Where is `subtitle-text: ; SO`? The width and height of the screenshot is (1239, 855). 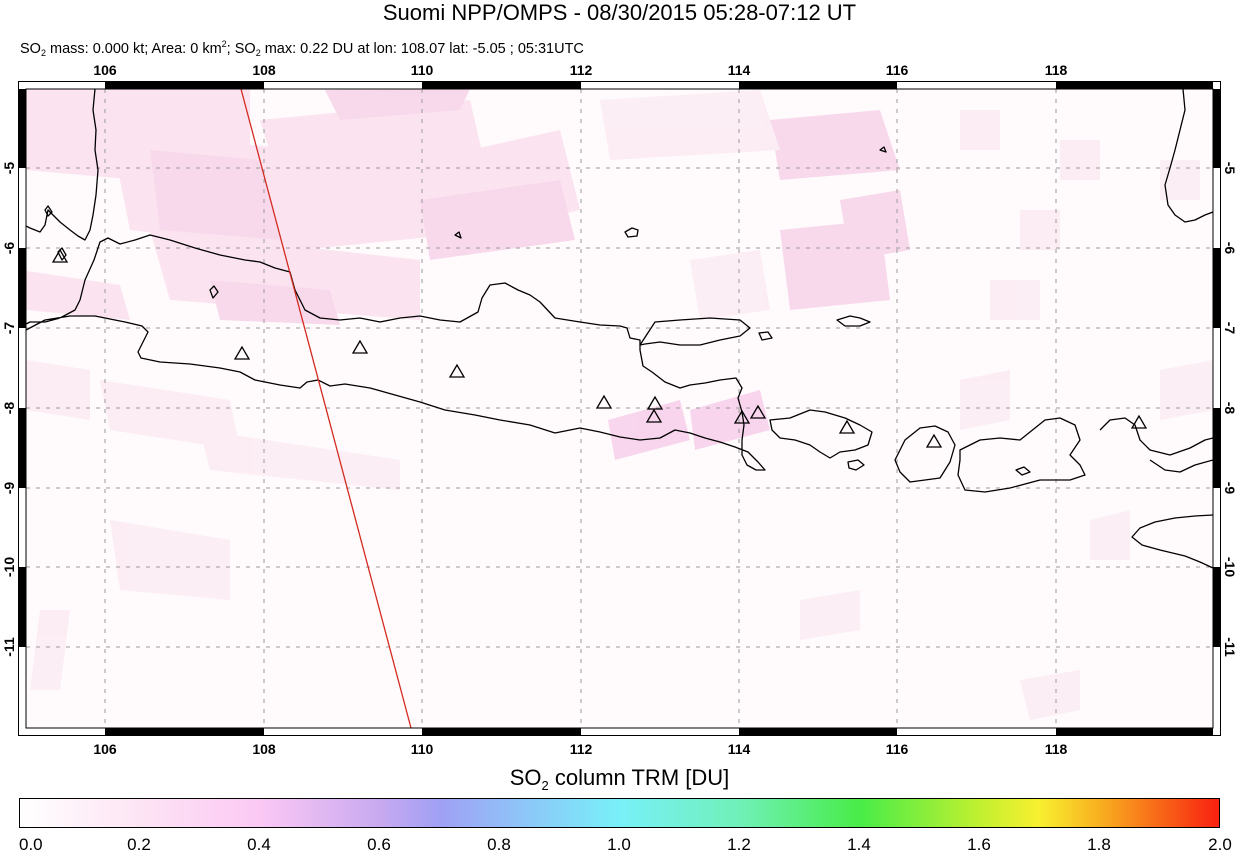 subtitle-text: ; SO is located at coordinates (241, 49).